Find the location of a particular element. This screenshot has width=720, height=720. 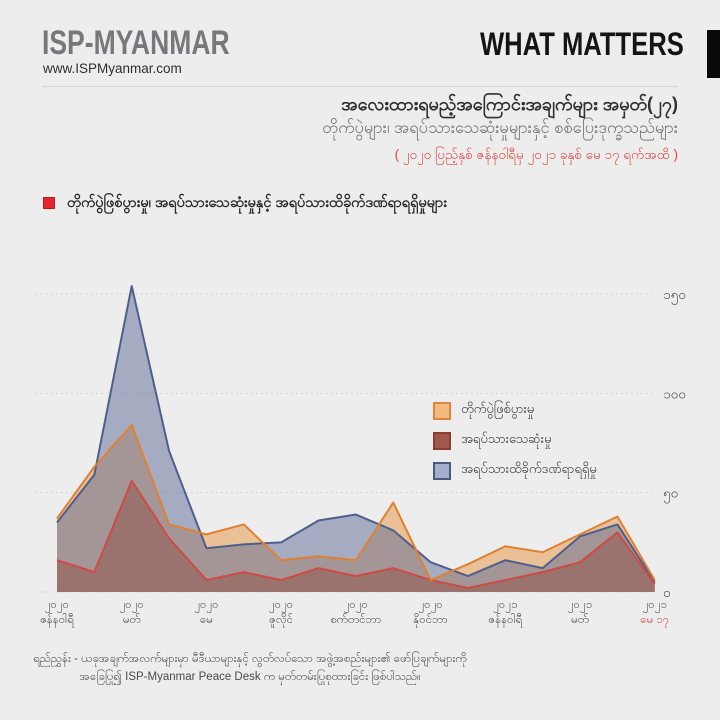

x-axis-tick-label: ၂၀၂၀မေ is located at coordinates (206, 612).